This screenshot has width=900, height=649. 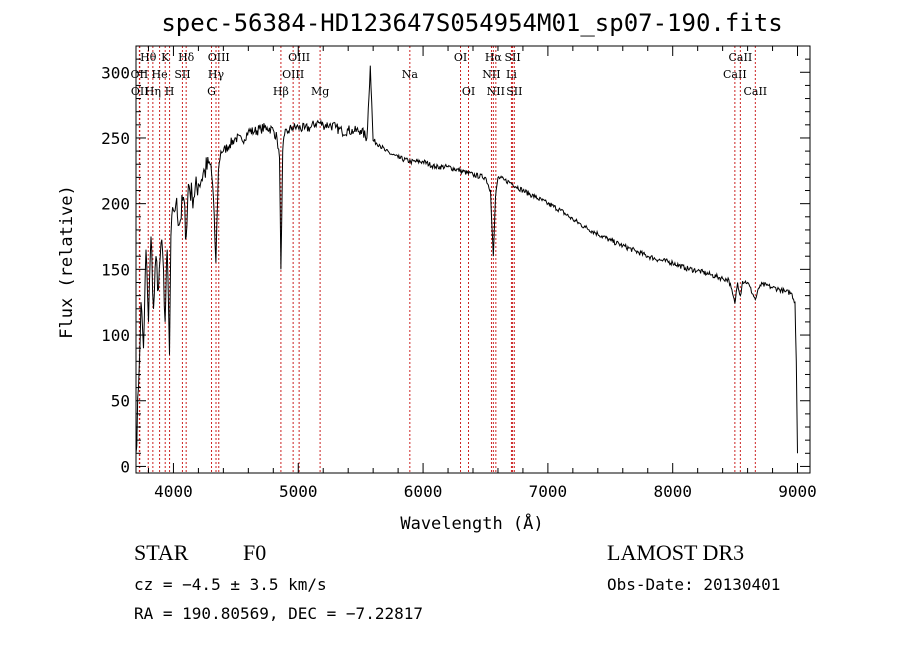 What do you see at coordinates (67, 262) in the screenshot?
I see `y-axis-label: Flux (relative)` at bounding box center [67, 262].